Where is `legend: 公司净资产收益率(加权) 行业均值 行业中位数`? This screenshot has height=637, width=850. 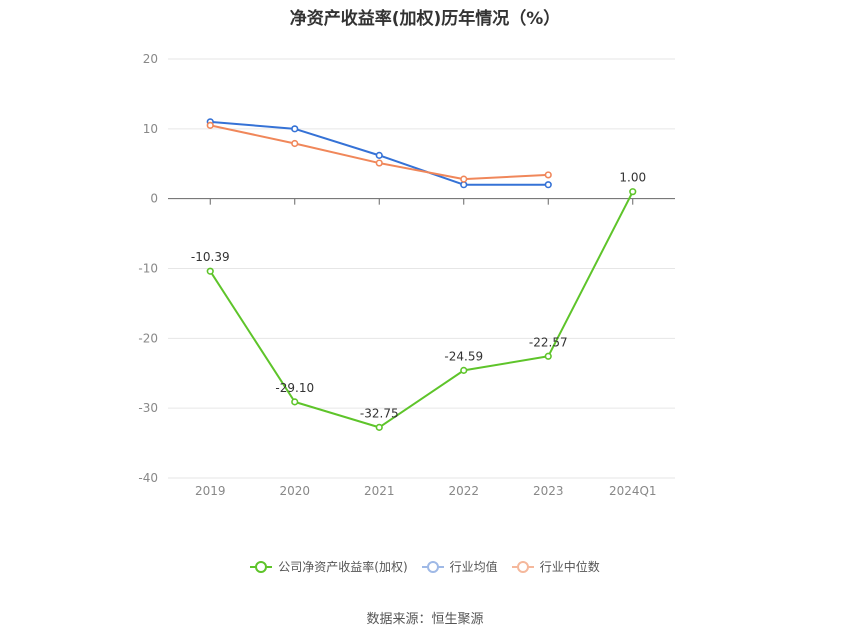 legend: 公司净资产收益率(加权) 行业均值 行业中位数 is located at coordinates (425, 566).